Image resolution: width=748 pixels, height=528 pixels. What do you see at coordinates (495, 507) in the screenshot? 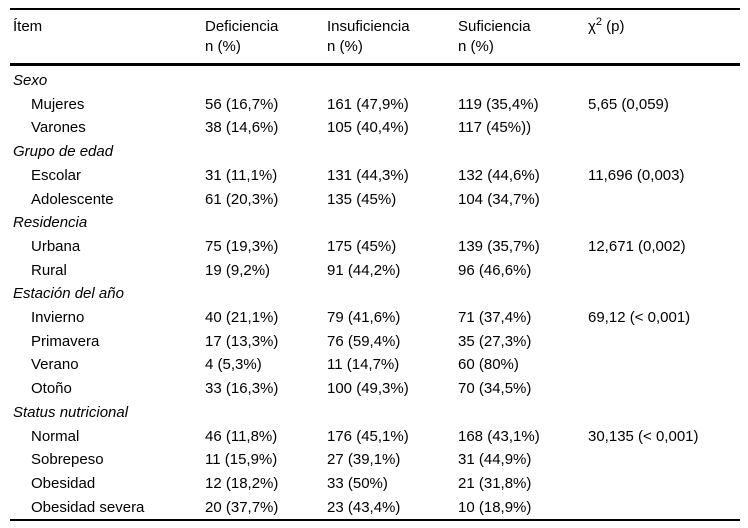
I see `cell-suficiencia: 10 (18,9%)` at bounding box center [495, 507].